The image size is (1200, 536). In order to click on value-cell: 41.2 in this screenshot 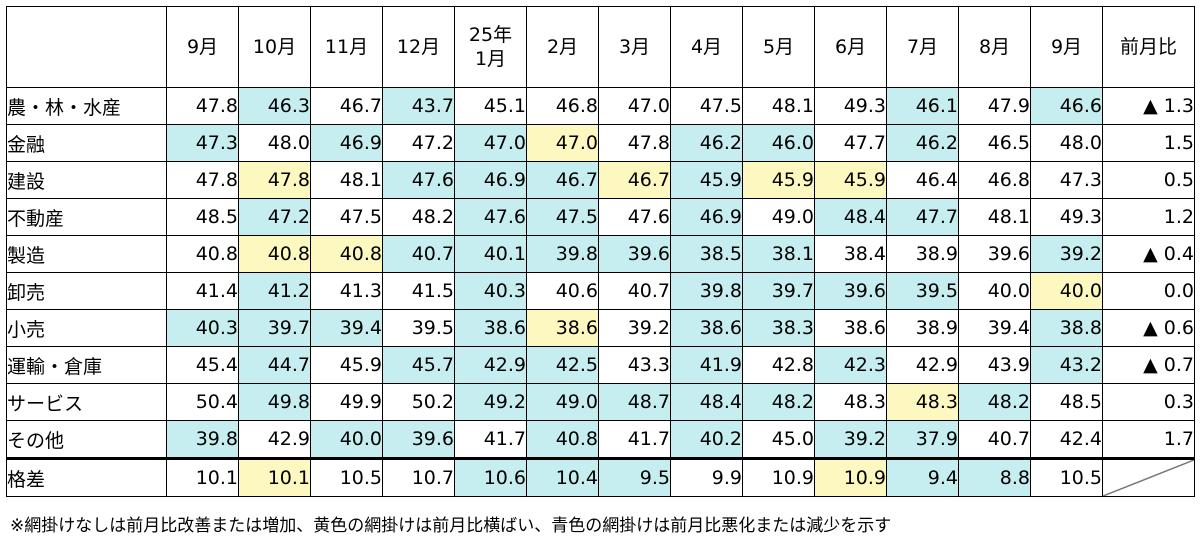, I will do `click(274, 291)`.